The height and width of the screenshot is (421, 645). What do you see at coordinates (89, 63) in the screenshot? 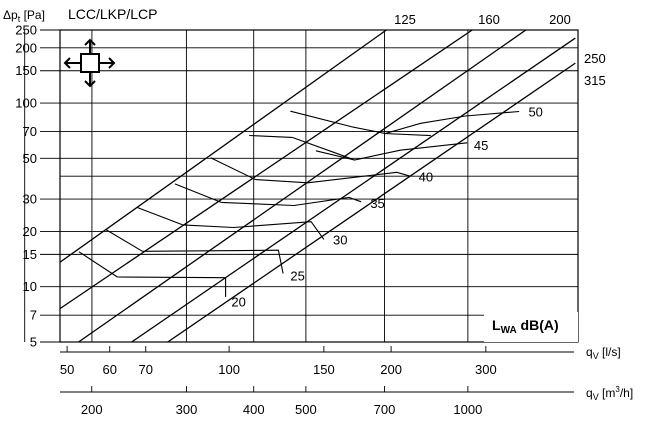
I see `four-way-arrows-icon` at bounding box center [89, 63].